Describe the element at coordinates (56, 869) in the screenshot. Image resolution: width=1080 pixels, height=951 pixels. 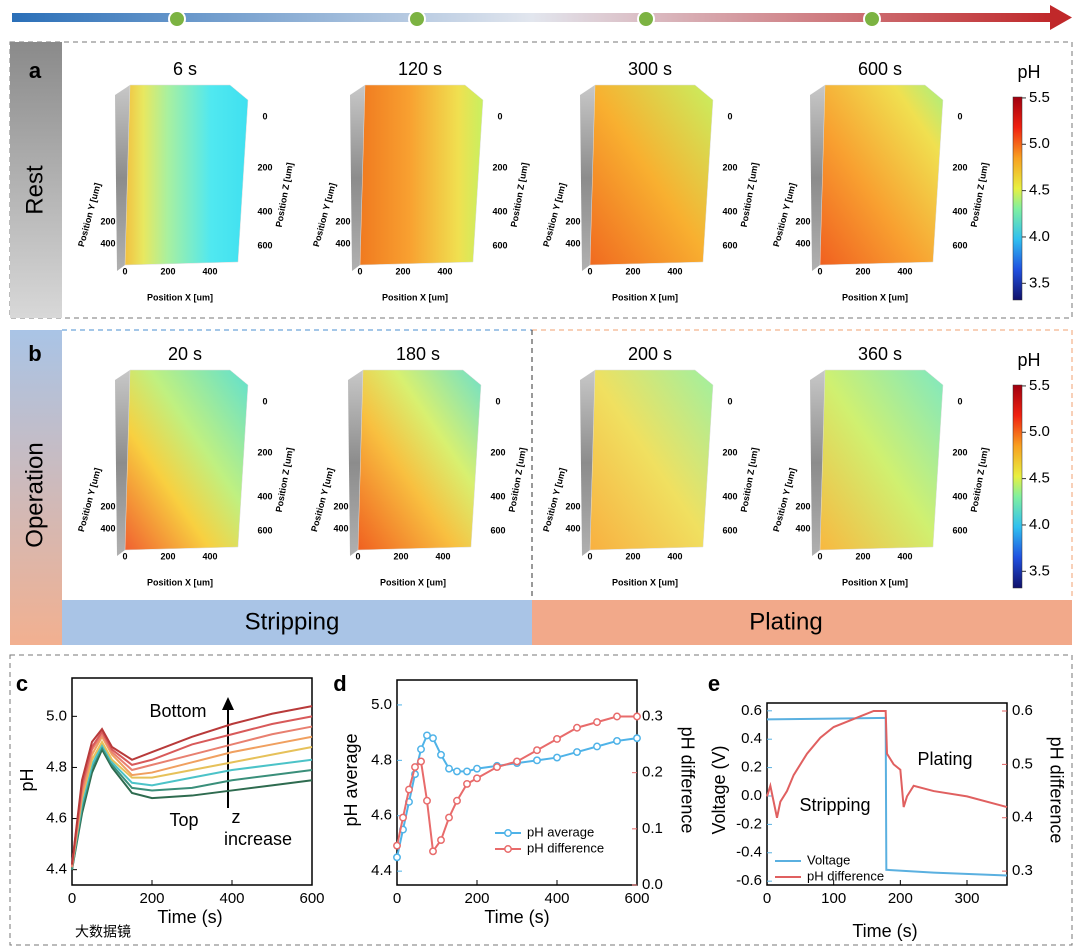
I see `y-tick-label: 4.4` at that location.